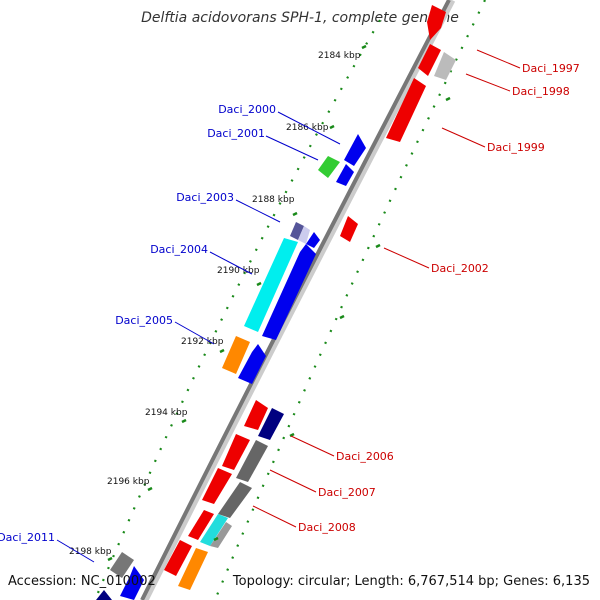 The height and width of the screenshot is (600, 600). I want to click on gene-arrow-grey-c, so click(201, 525).